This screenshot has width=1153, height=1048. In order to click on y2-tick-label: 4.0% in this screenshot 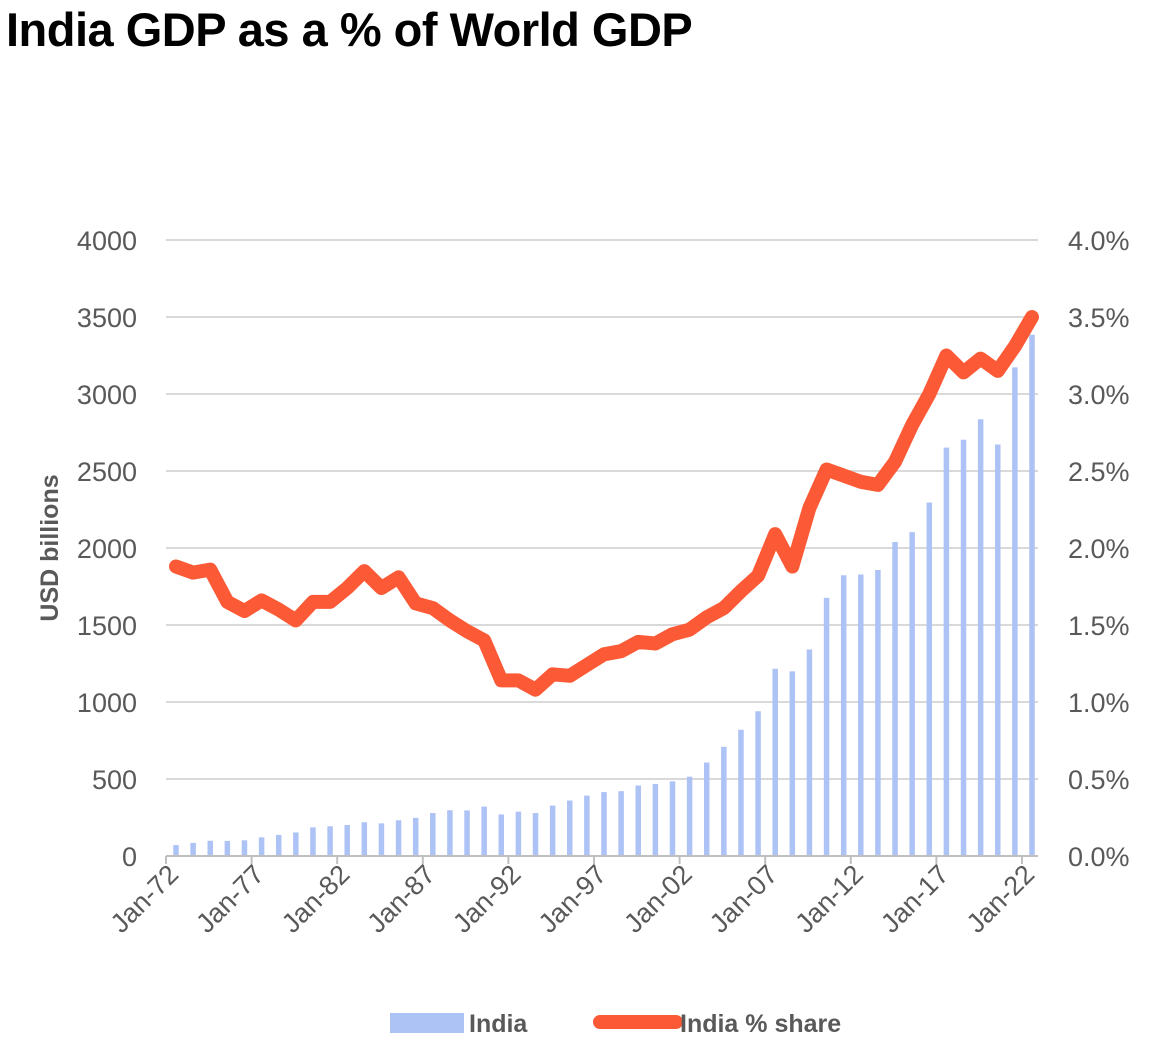, I will do `click(1099, 241)`.